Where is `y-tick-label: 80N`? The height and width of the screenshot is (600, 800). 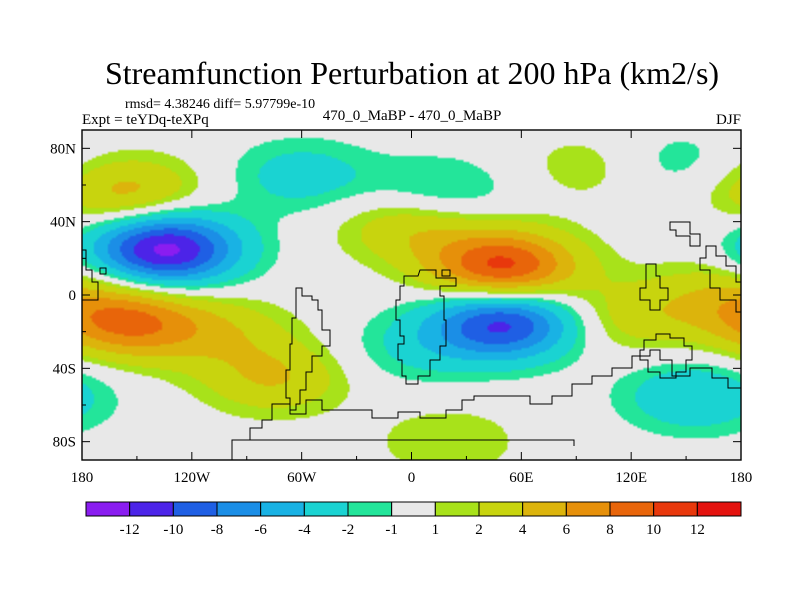
y-tick-label: 80N is located at coordinates (63, 149).